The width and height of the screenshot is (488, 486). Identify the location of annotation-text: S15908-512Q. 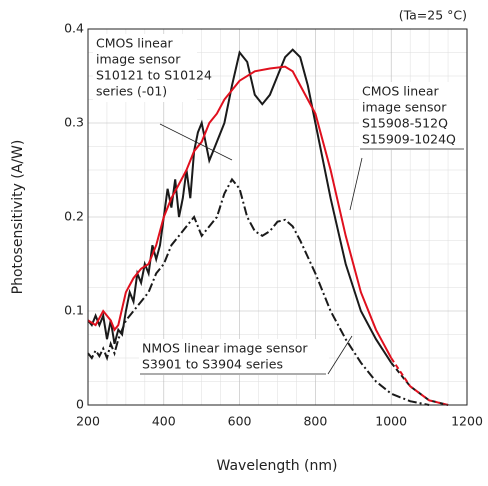
(405, 123).